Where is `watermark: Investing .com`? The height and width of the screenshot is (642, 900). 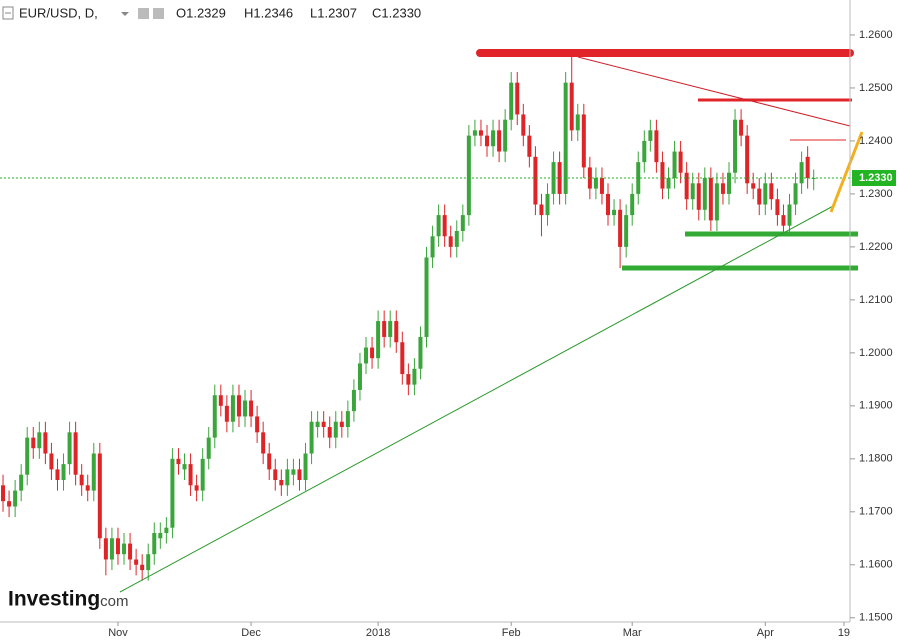
watermark: Investing .com is located at coordinates (68, 599).